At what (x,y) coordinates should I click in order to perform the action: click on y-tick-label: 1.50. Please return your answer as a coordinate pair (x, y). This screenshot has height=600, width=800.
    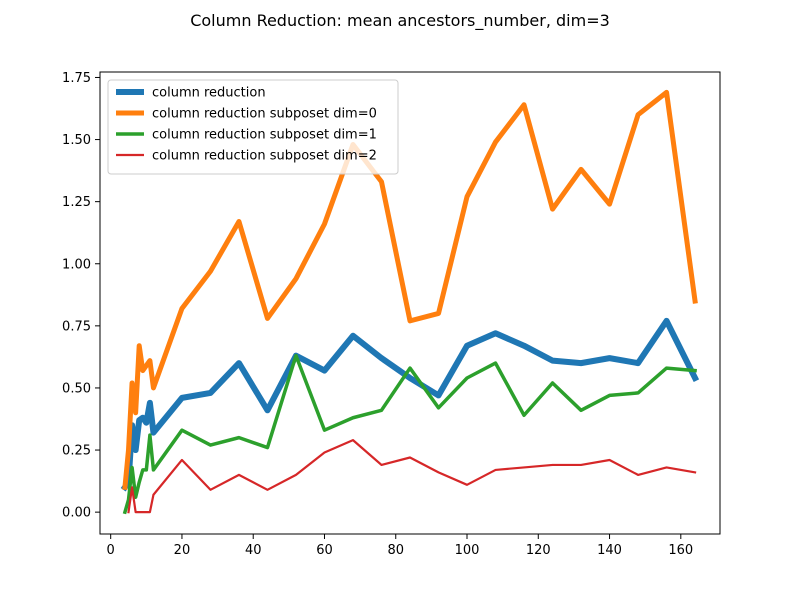
    Looking at the image, I should click on (76, 140).